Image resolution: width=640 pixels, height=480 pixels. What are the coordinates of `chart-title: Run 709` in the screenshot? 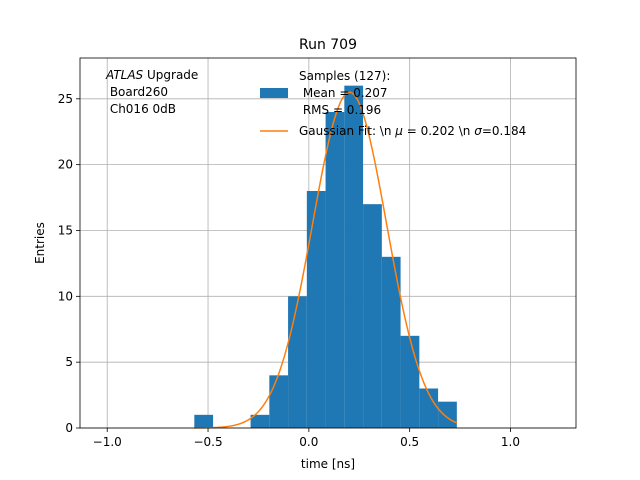 It's located at (328, 45).